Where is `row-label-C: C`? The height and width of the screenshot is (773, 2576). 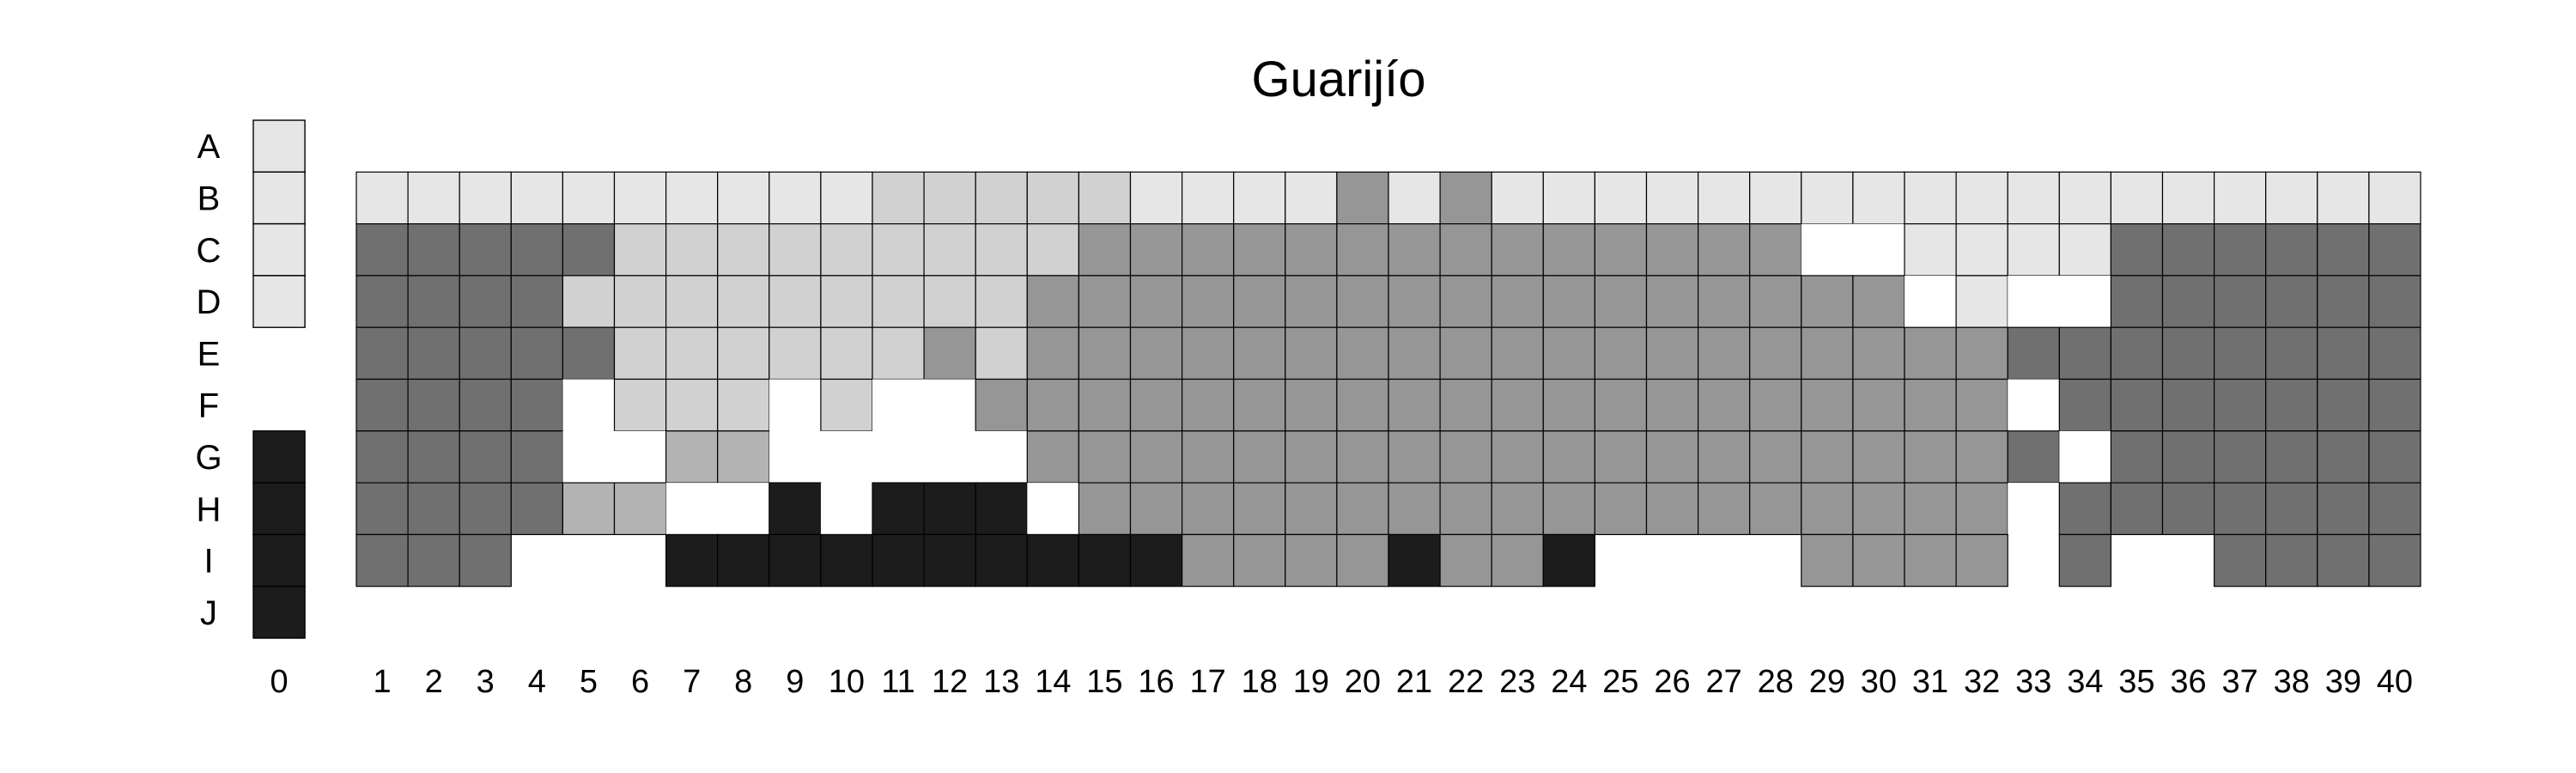
row-label-C: C is located at coordinates (209, 251).